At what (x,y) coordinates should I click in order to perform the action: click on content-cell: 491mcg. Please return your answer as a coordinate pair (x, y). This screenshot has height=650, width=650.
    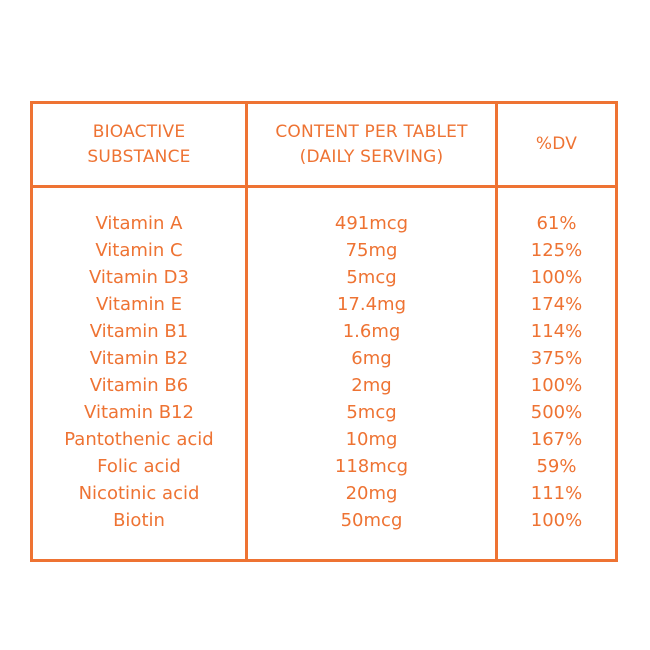
    Looking at the image, I should click on (371, 223).